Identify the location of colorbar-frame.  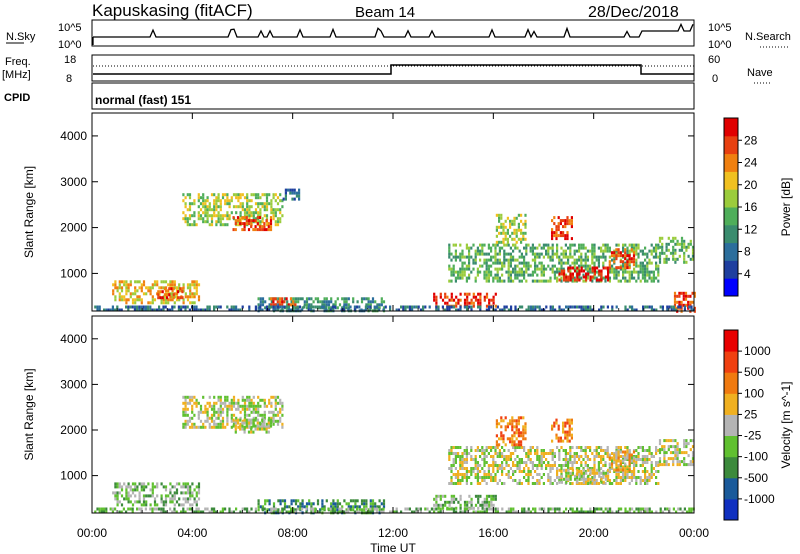
(731, 425).